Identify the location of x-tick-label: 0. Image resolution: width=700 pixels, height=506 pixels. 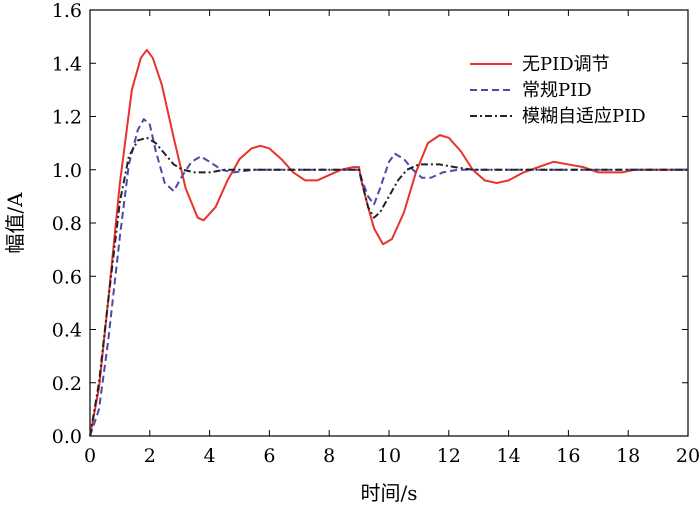
(90, 456).